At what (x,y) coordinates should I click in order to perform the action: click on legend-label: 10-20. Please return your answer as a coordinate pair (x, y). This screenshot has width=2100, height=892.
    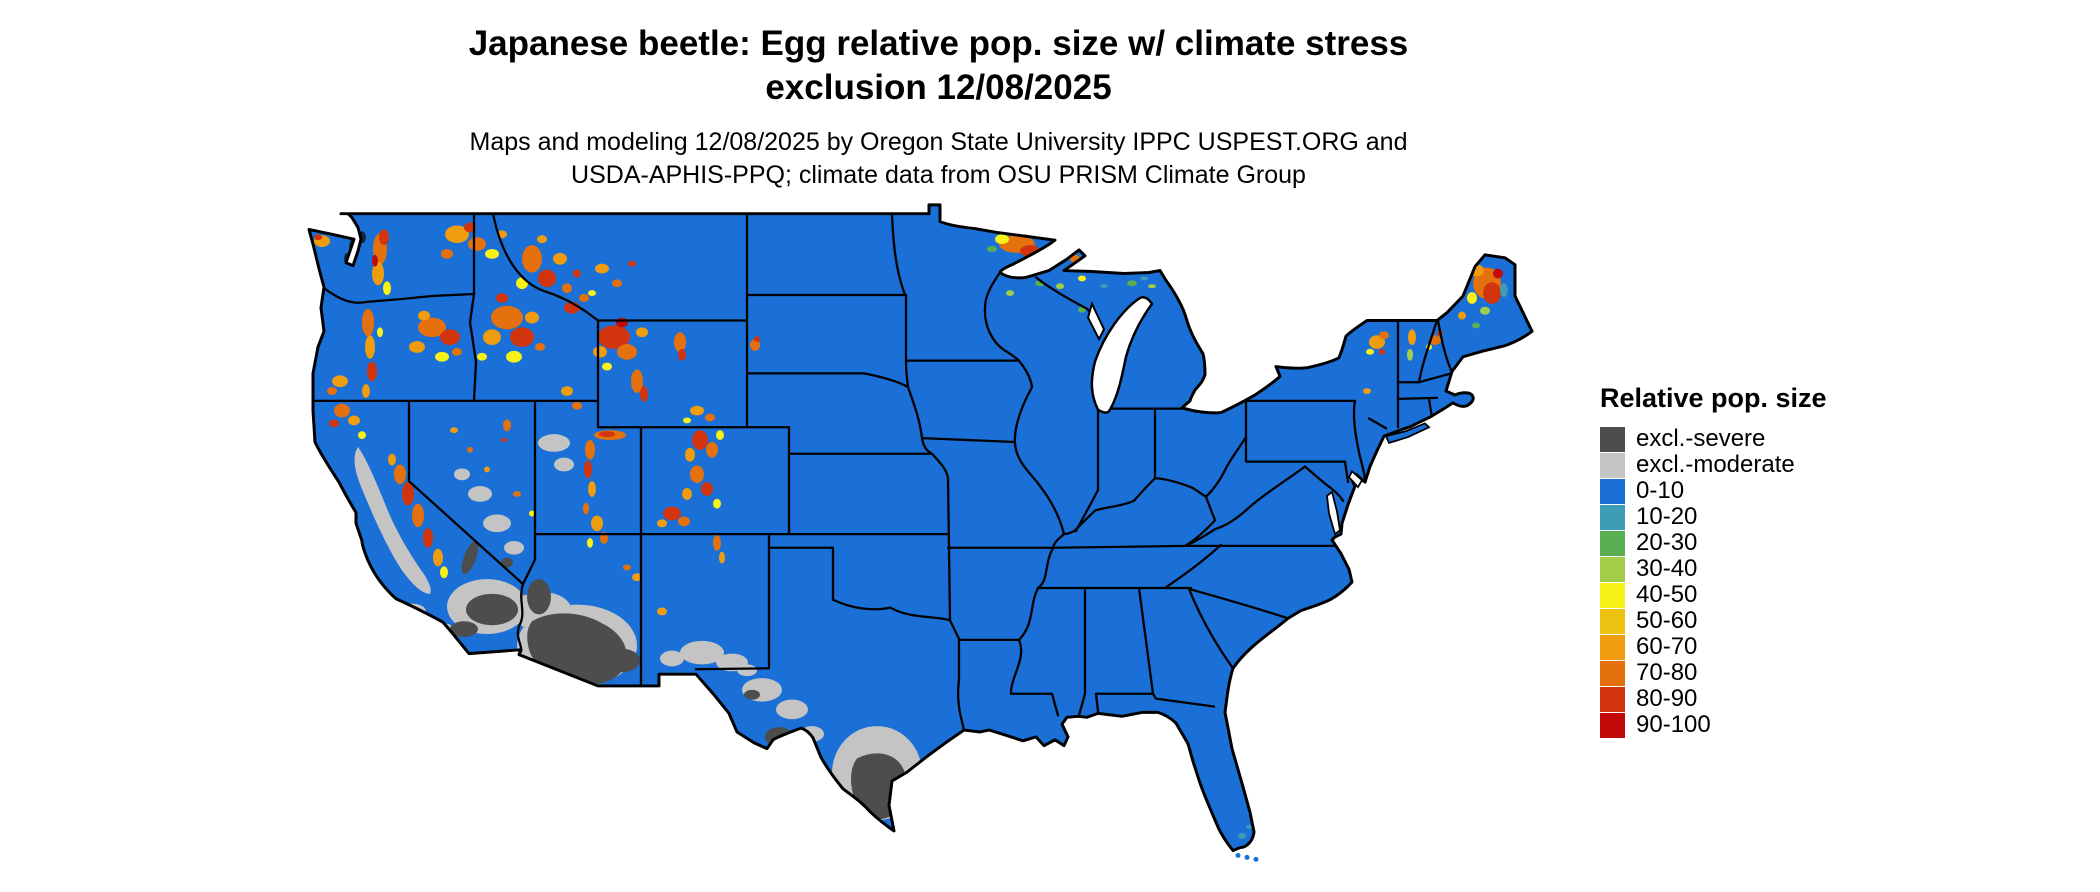
    Looking at the image, I should click on (1667, 516).